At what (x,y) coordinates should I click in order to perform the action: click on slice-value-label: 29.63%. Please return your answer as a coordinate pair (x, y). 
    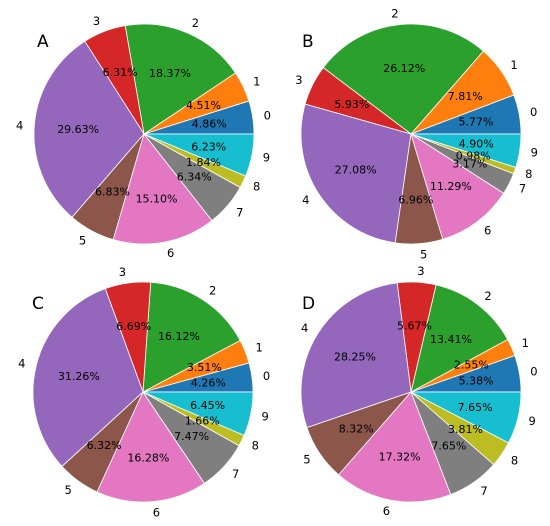
    Looking at the image, I should click on (78, 129).